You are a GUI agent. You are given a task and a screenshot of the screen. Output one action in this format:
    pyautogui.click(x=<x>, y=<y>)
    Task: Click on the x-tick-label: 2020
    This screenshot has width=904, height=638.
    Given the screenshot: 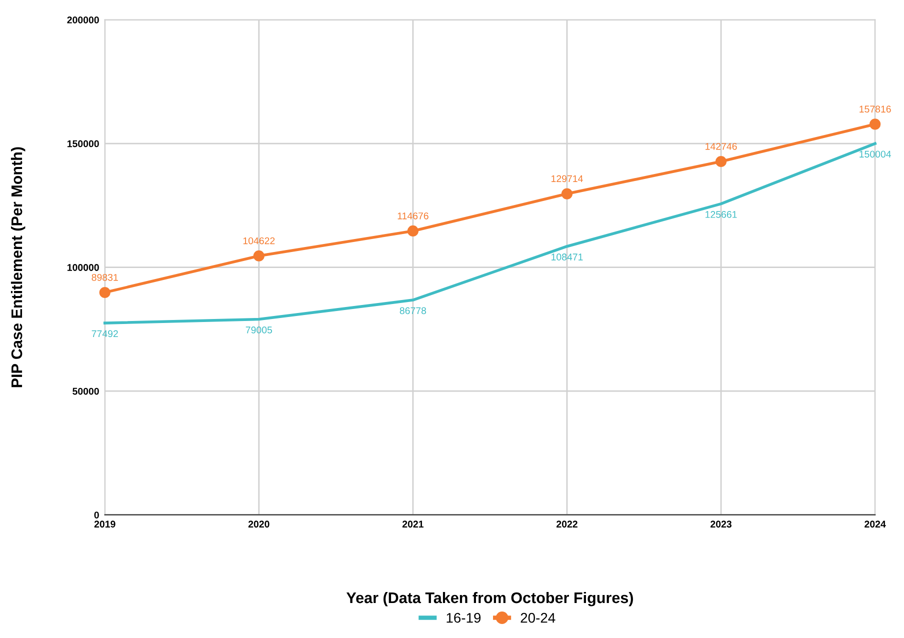 What is the action you would take?
    pyautogui.click(x=259, y=524)
    